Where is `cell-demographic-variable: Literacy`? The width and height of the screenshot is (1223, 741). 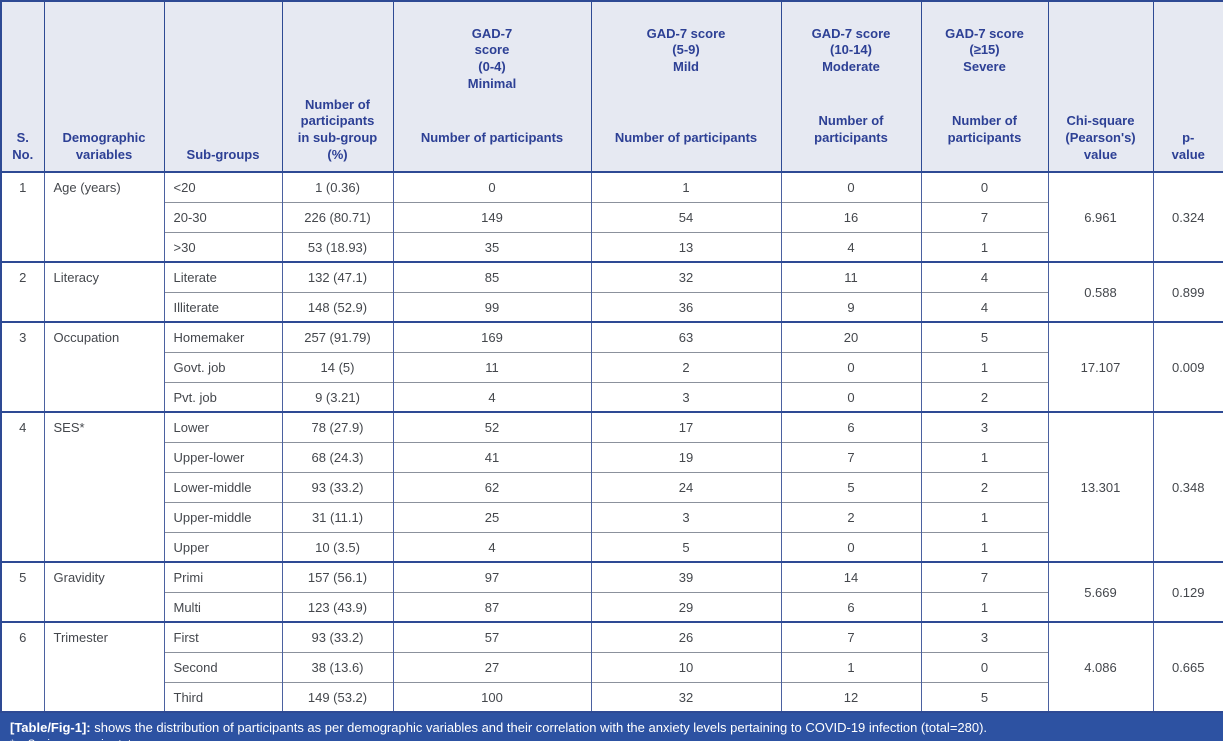 cell-demographic-variable: Literacy is located at coordinates (104, 292).